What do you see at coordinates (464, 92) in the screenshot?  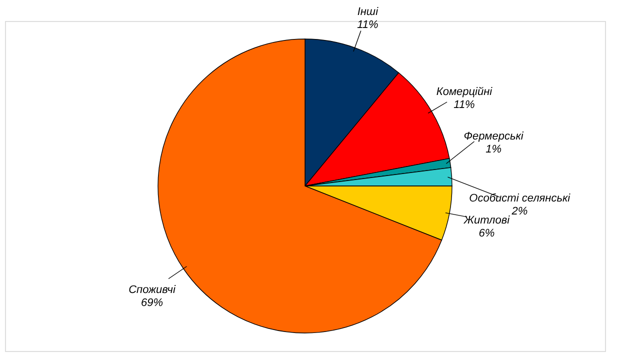 I see `slice-label: Комерційні` at bounding box center [464, 92].